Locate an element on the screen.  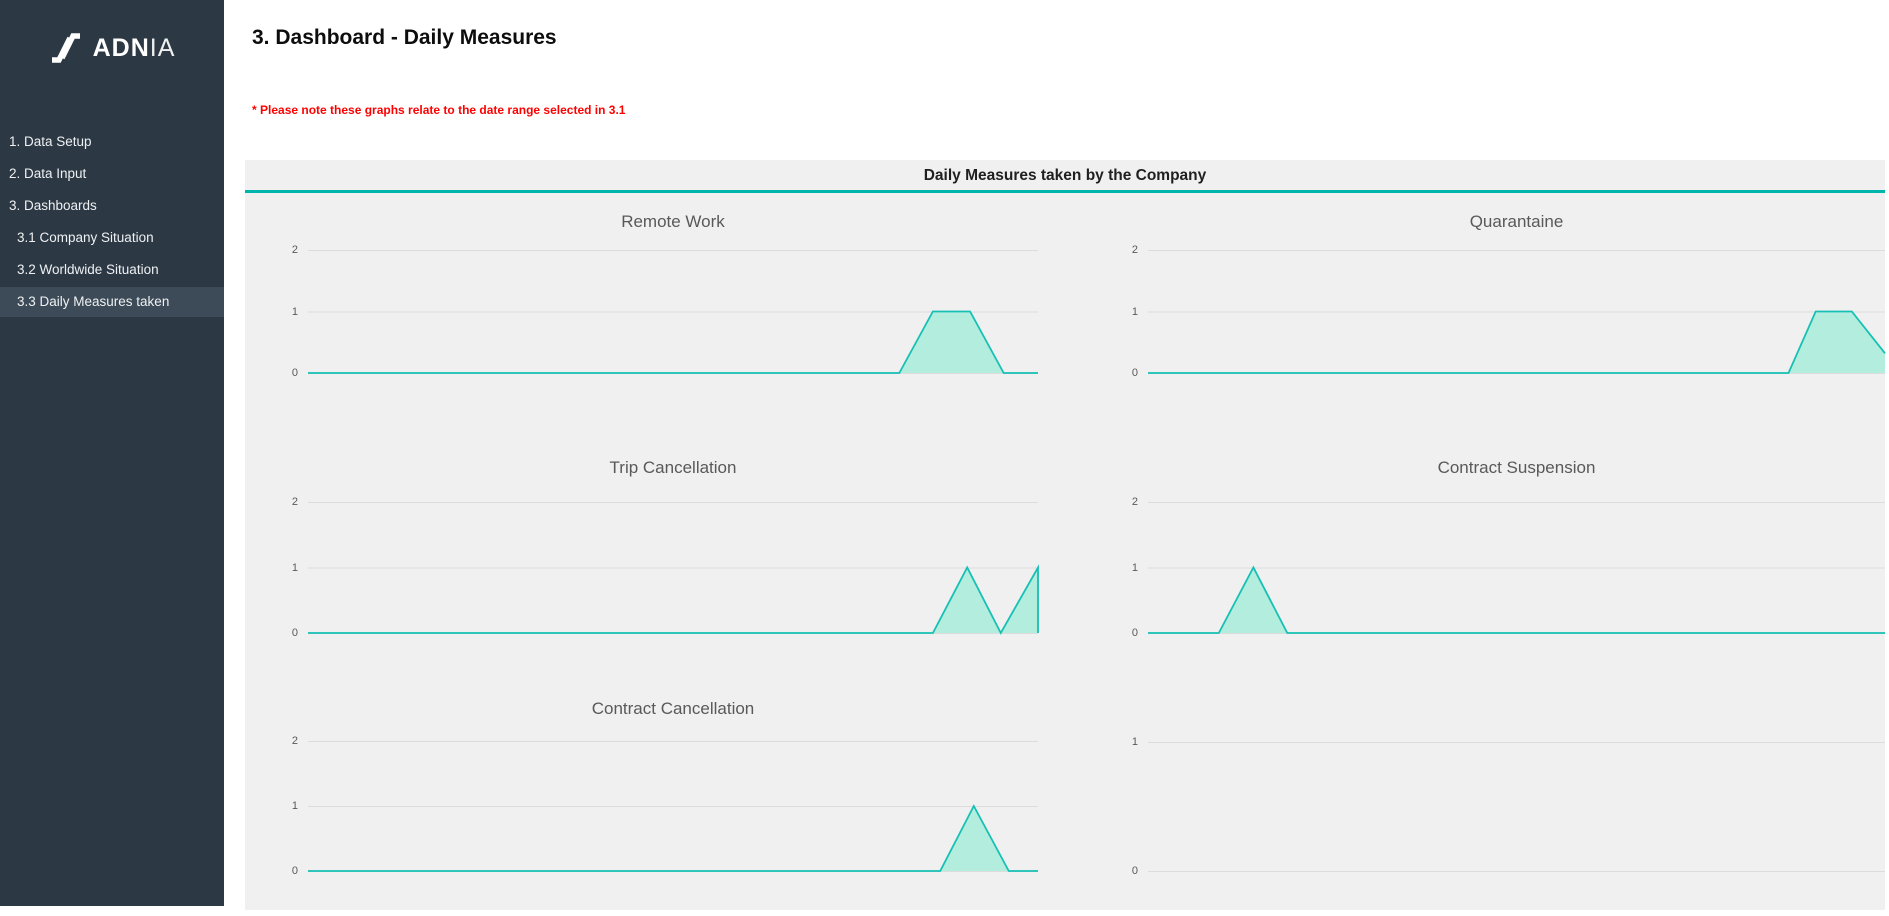
chart-title: Trip Cancellation is located at coordinates (673, 467).